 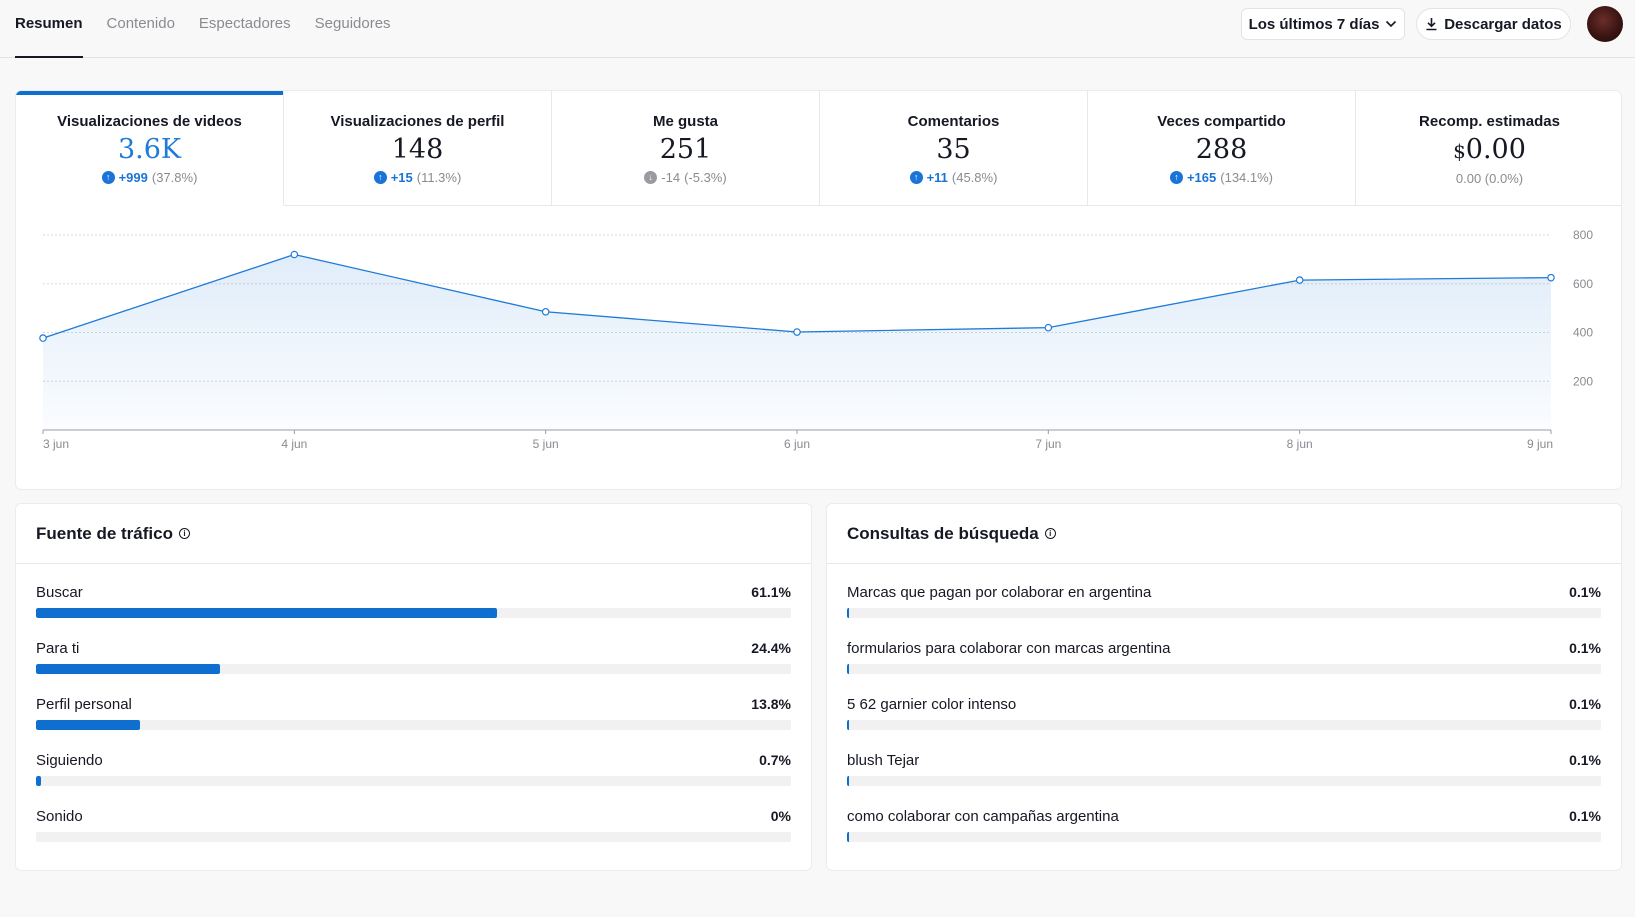 What do you see at coordinates (651, 177) in the screenshot?
I see `arrow-down-icon: ↓` at bounding box center [651, 177].